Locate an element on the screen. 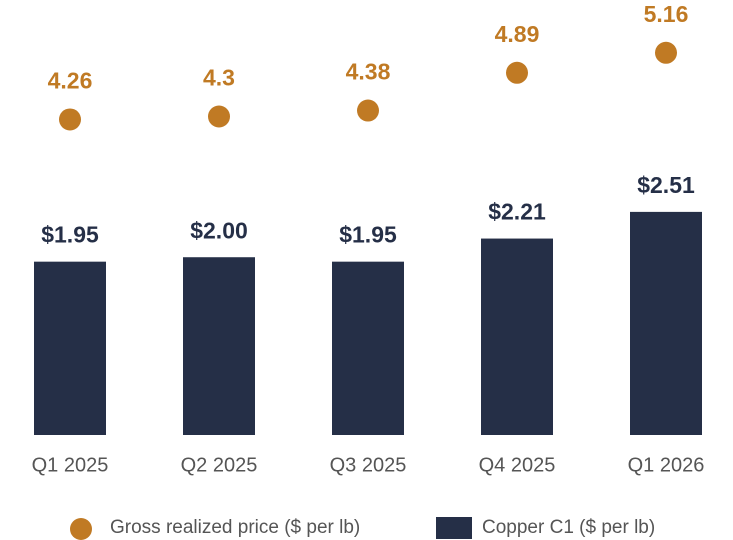 The width and height of the screenshot is (733, 540). data-label: $2.51 is located at coordinates (666, 185).